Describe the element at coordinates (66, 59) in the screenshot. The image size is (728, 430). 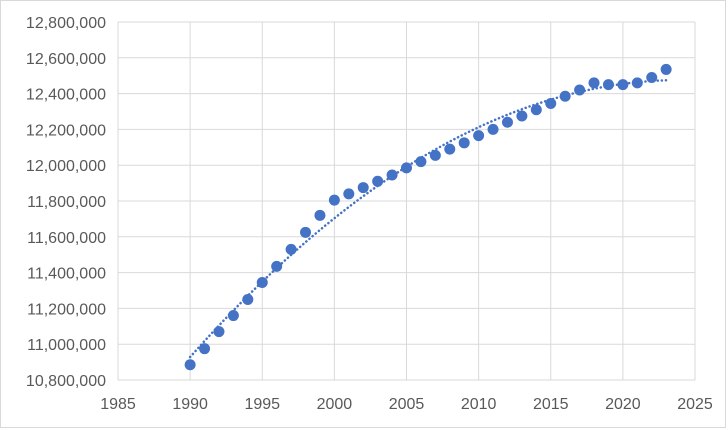
I see `y-tick-label: 12,600,000` at that location.